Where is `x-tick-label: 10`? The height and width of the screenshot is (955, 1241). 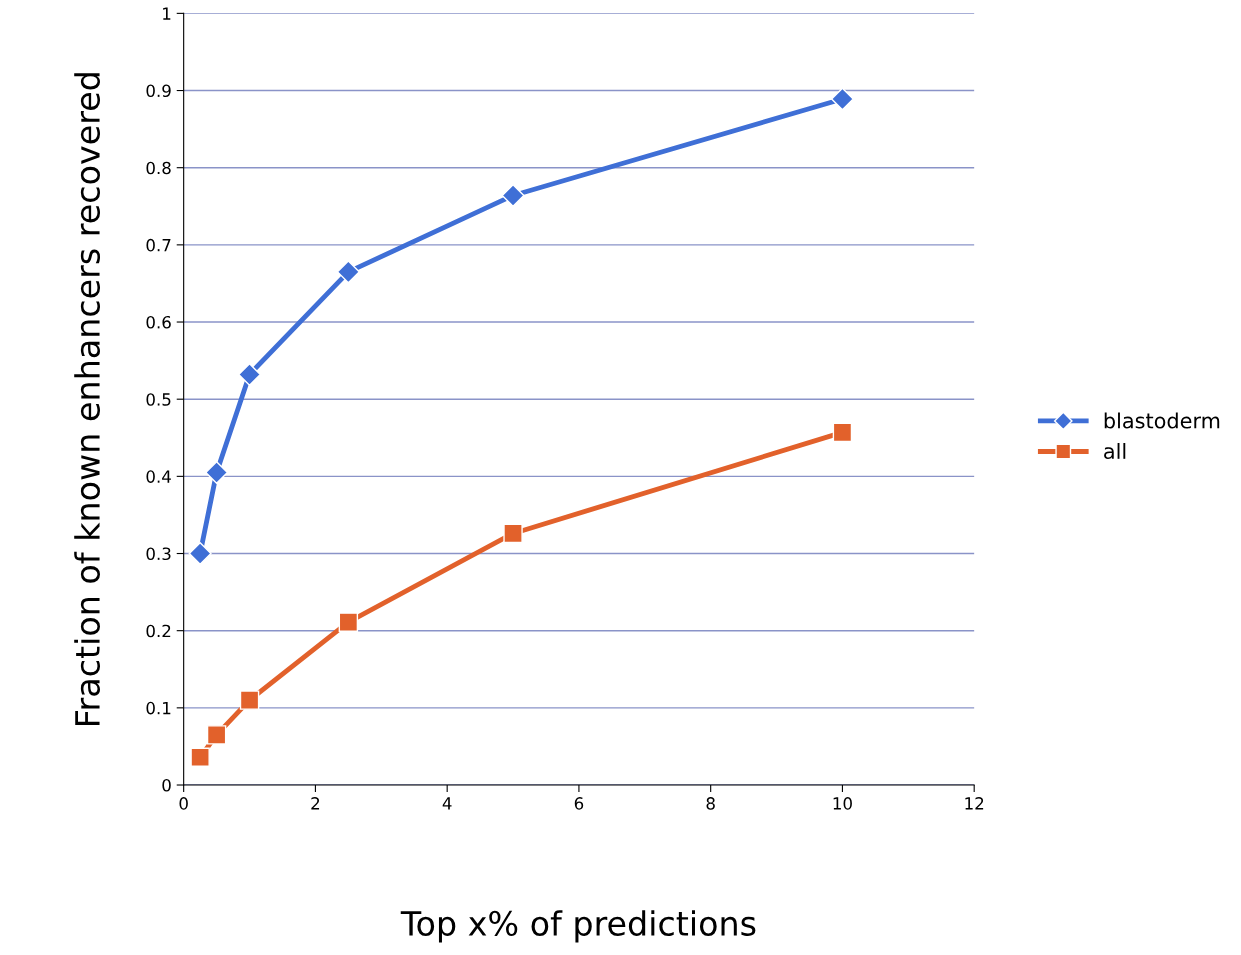 x-tick-label: 10 is located at coordinates (842, 803).